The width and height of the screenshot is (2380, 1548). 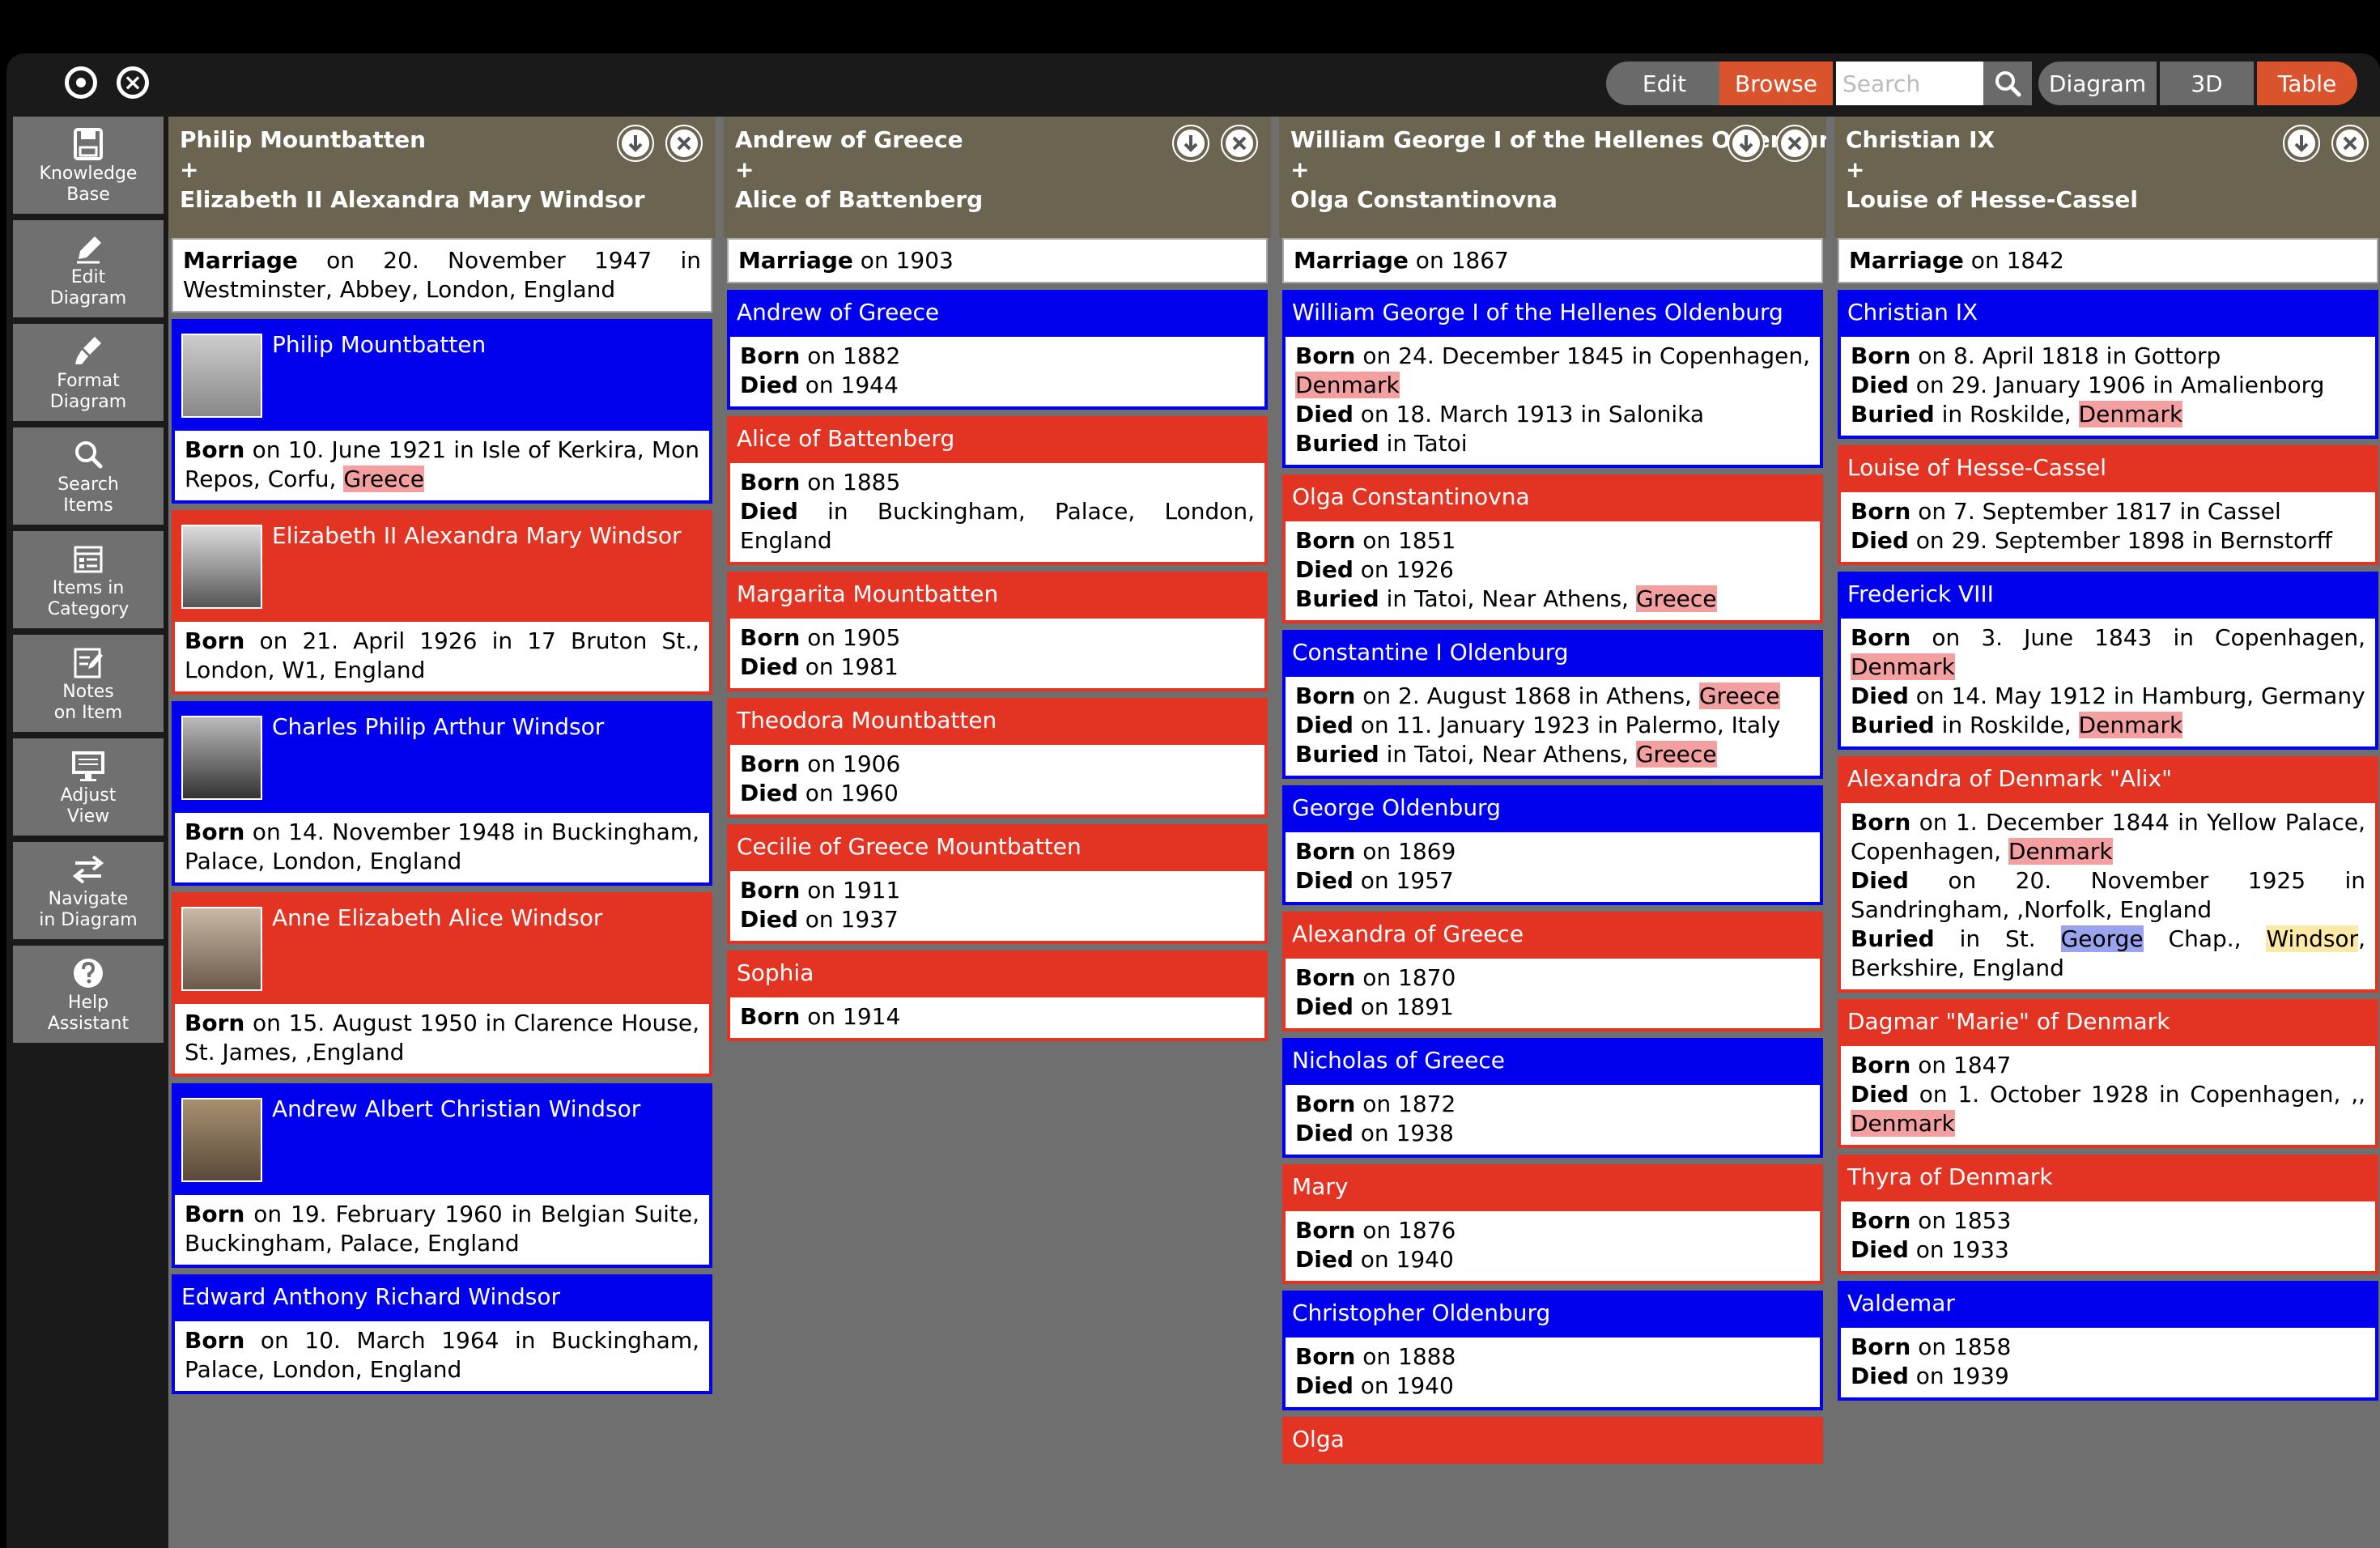 I want to click on target-icon, so click(x=81, y=83).